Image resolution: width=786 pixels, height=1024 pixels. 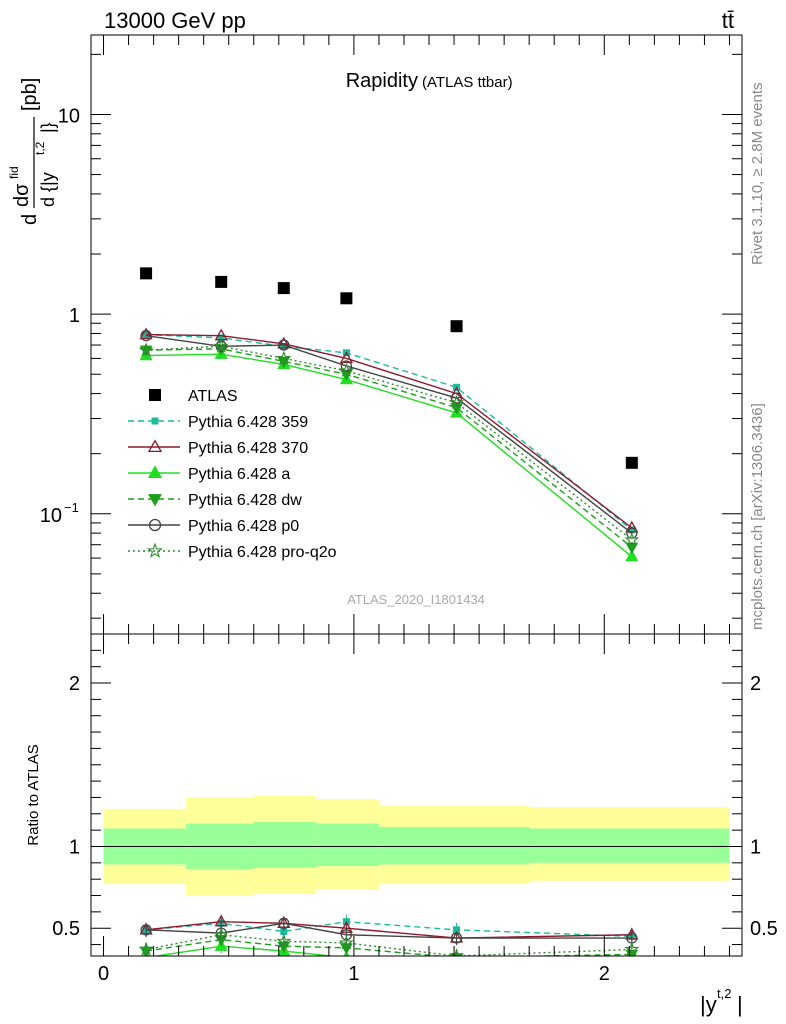 I want to click on mcplots-text: mcplots.cern.ch [arXiv:1306.3436], so click(x=757, y=516).